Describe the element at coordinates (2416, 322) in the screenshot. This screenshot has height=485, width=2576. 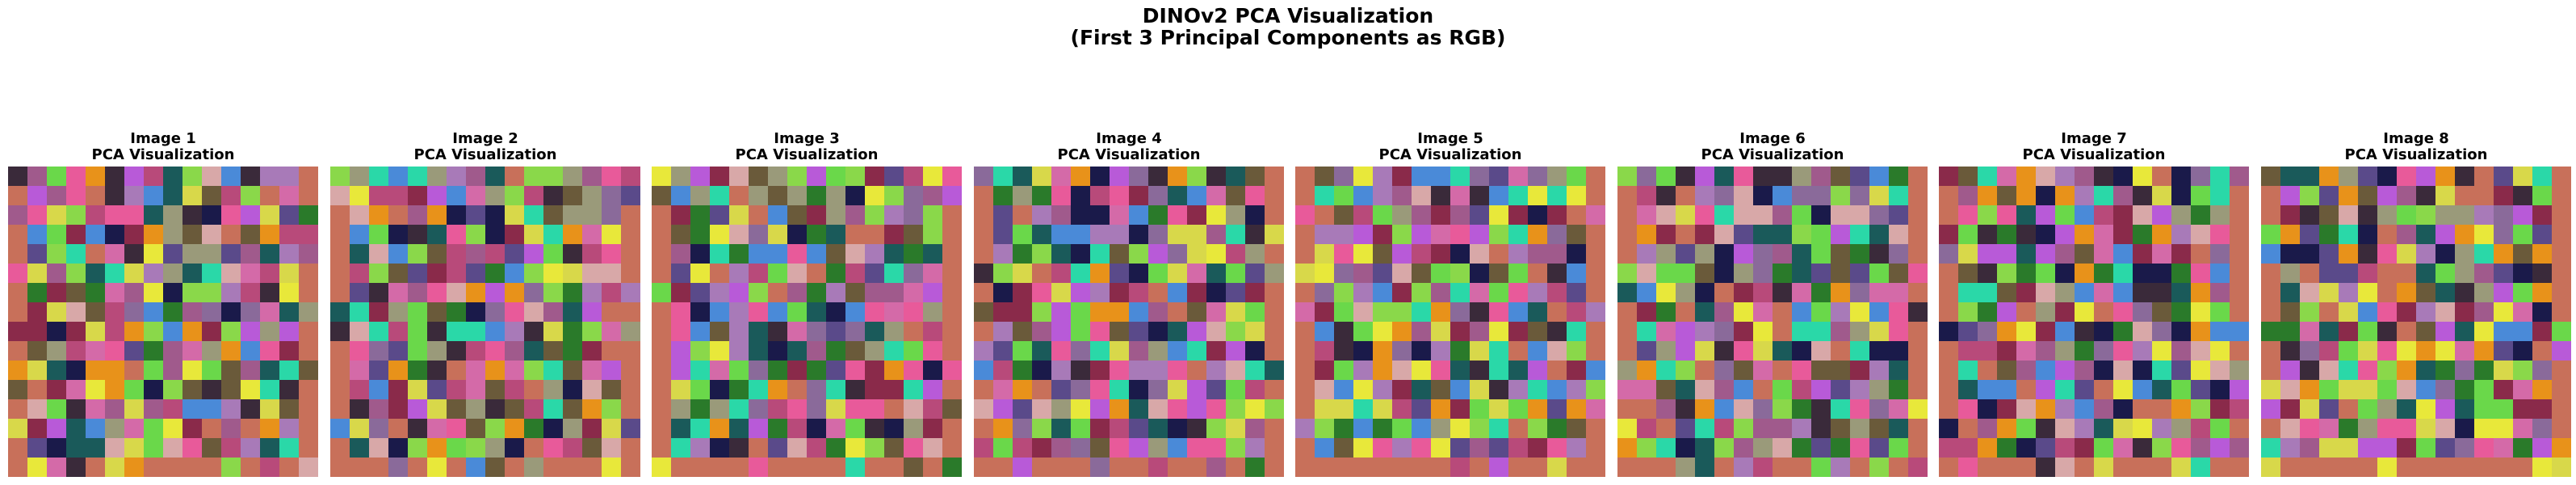
I see `pca-patch-grid` at that location.